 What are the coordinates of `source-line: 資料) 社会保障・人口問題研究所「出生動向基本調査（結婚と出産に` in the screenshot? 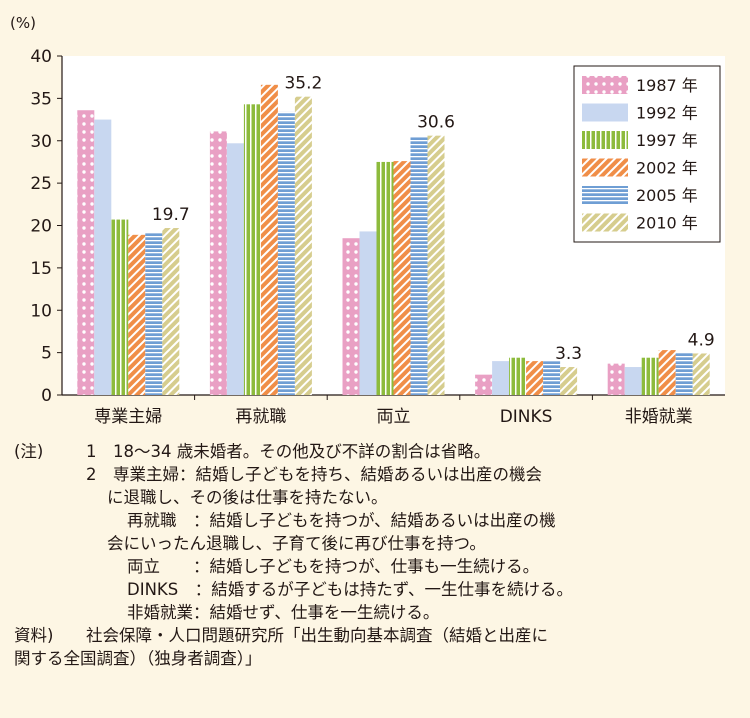 It's located at (281, 635).